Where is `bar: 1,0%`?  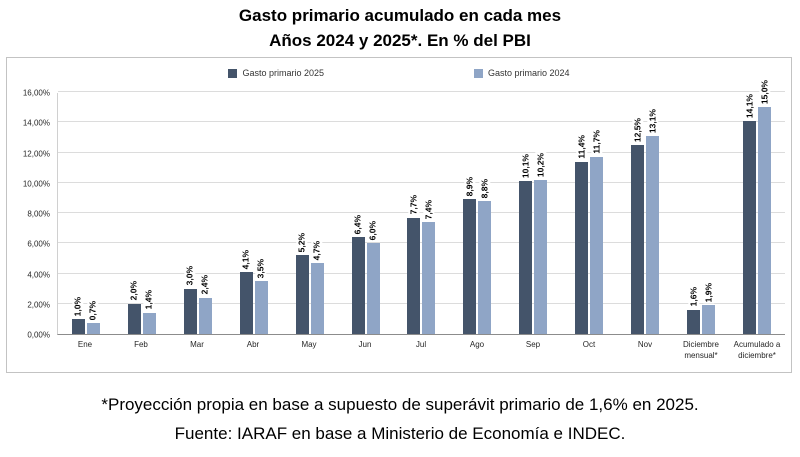 bar: 1,0% is located at coordinates (78, 314).